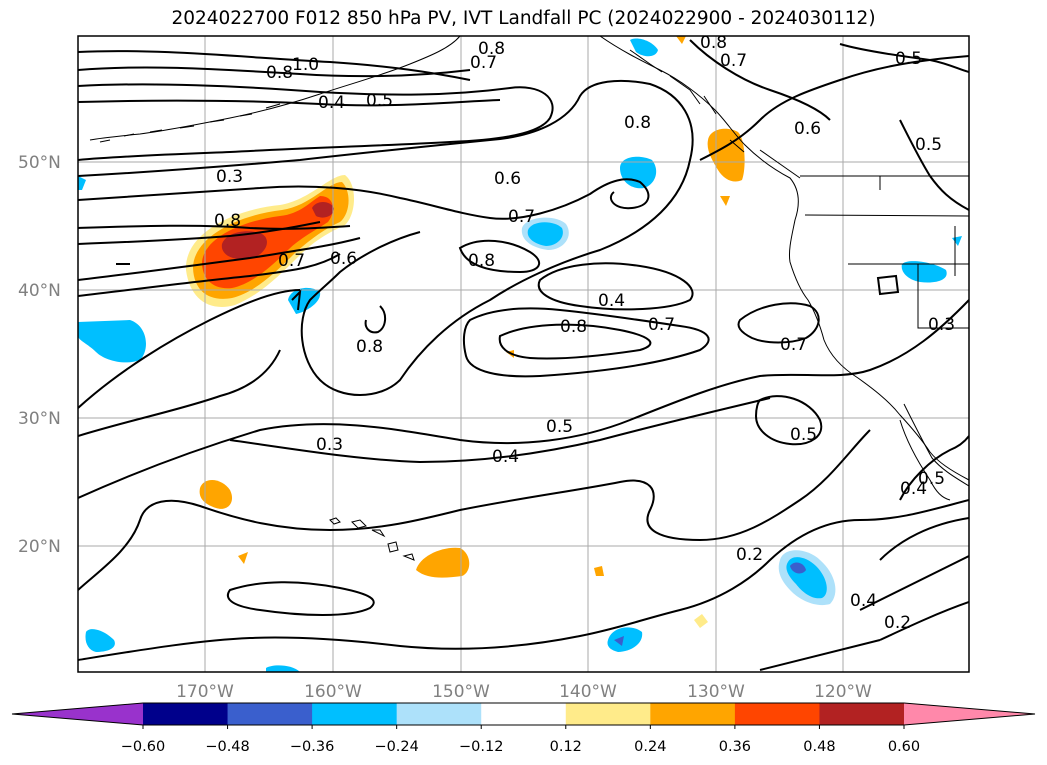 This screenshot has height=765, width=1047. I want to click on aleutian-islands, so click(190, 123).